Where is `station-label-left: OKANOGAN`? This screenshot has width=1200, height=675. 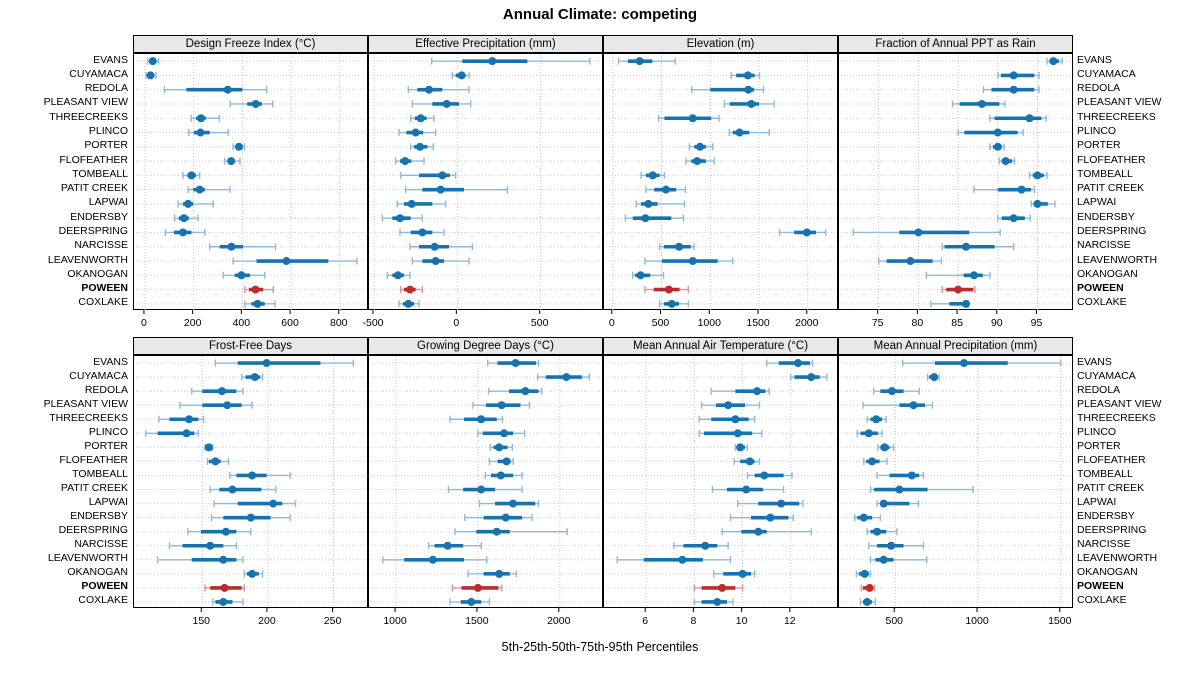
station-label-left: OKANOGAN is located at coordinates (97, 273).